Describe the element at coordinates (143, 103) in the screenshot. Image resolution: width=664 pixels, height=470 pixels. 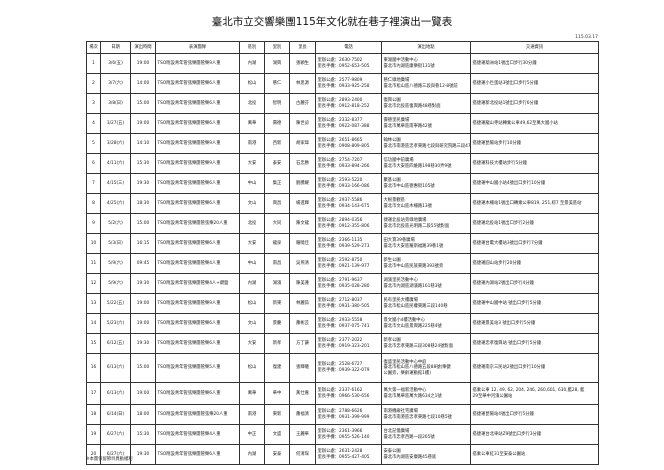
I see `cell-time: 15:00` at that location.